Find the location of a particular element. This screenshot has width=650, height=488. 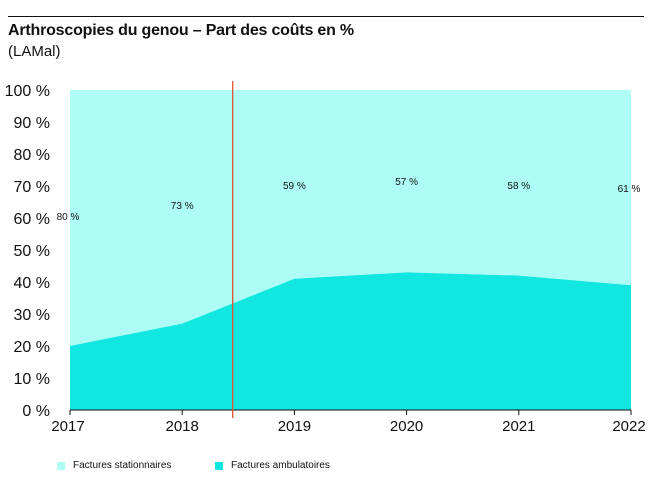

legend-label-ambulatoires: Factures ambulatoires is located at coordinates (280, 465).